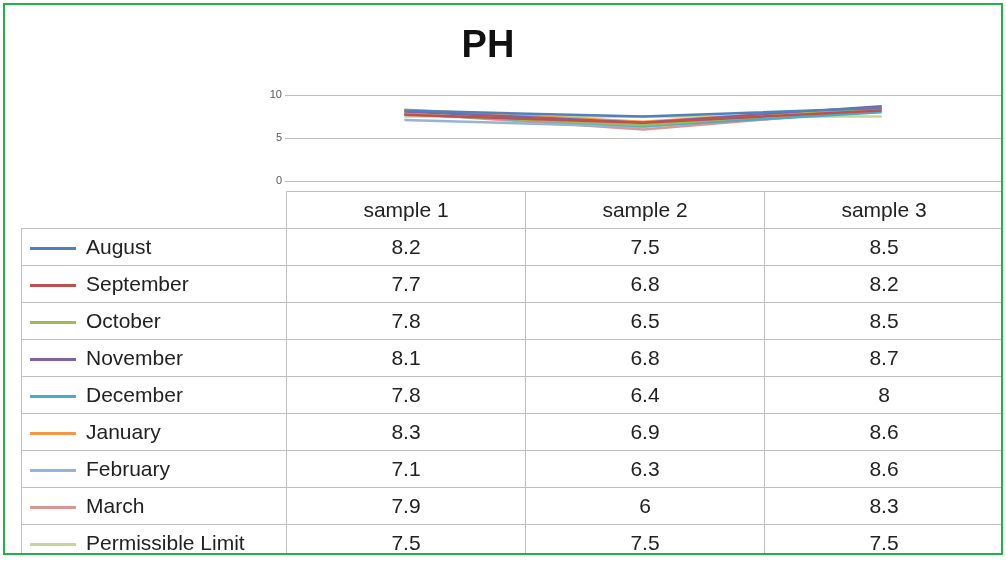 The height and width of the screenshot is (566, 1006). Describe the element at coordinates (406, 210) in the screenshot. I see `x-tick-label: sample 1` at that location.